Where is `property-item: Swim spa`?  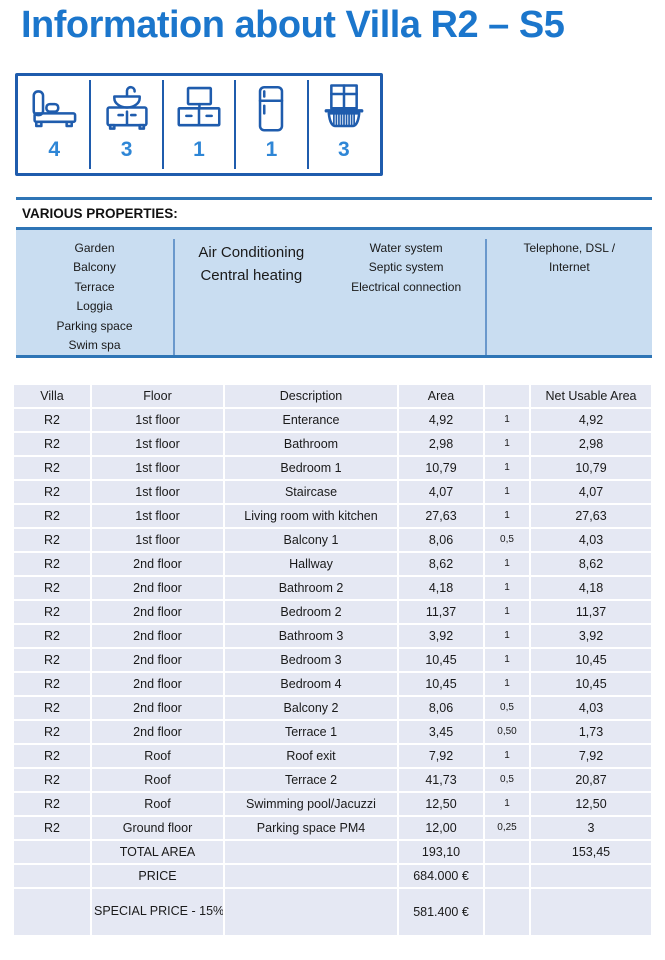
property-item: Swim spa is located at coordinates (94, 345).